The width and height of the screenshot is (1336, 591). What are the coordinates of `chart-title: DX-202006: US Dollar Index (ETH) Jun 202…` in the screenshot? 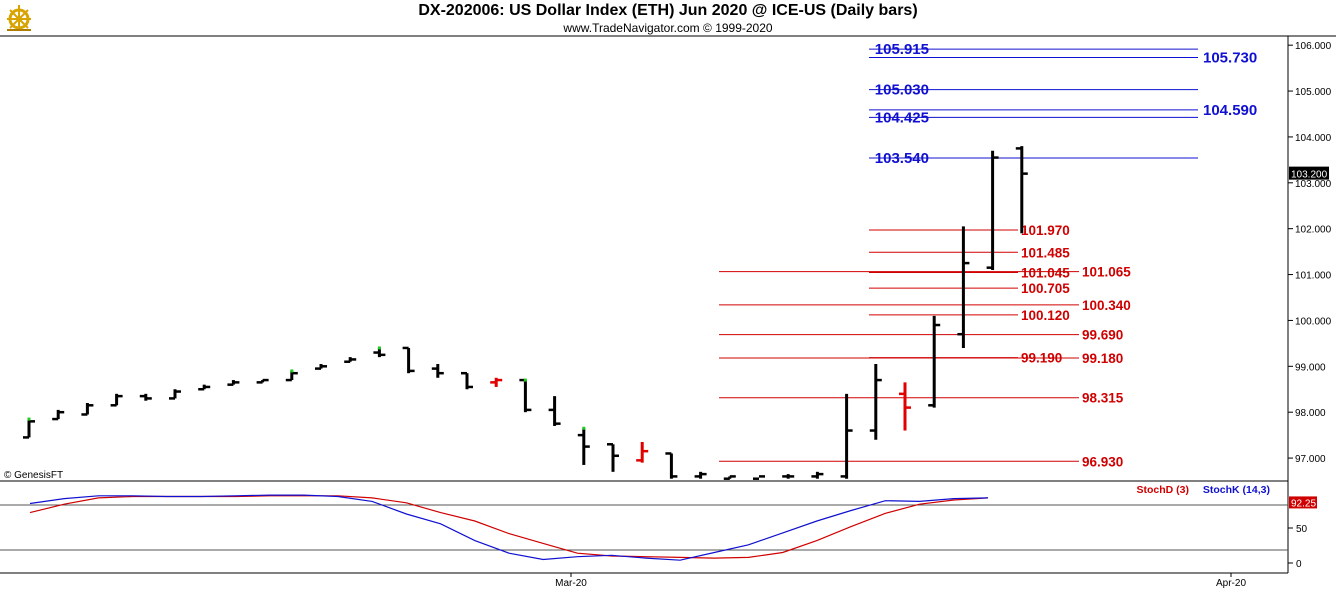 It's located at (668, 10).